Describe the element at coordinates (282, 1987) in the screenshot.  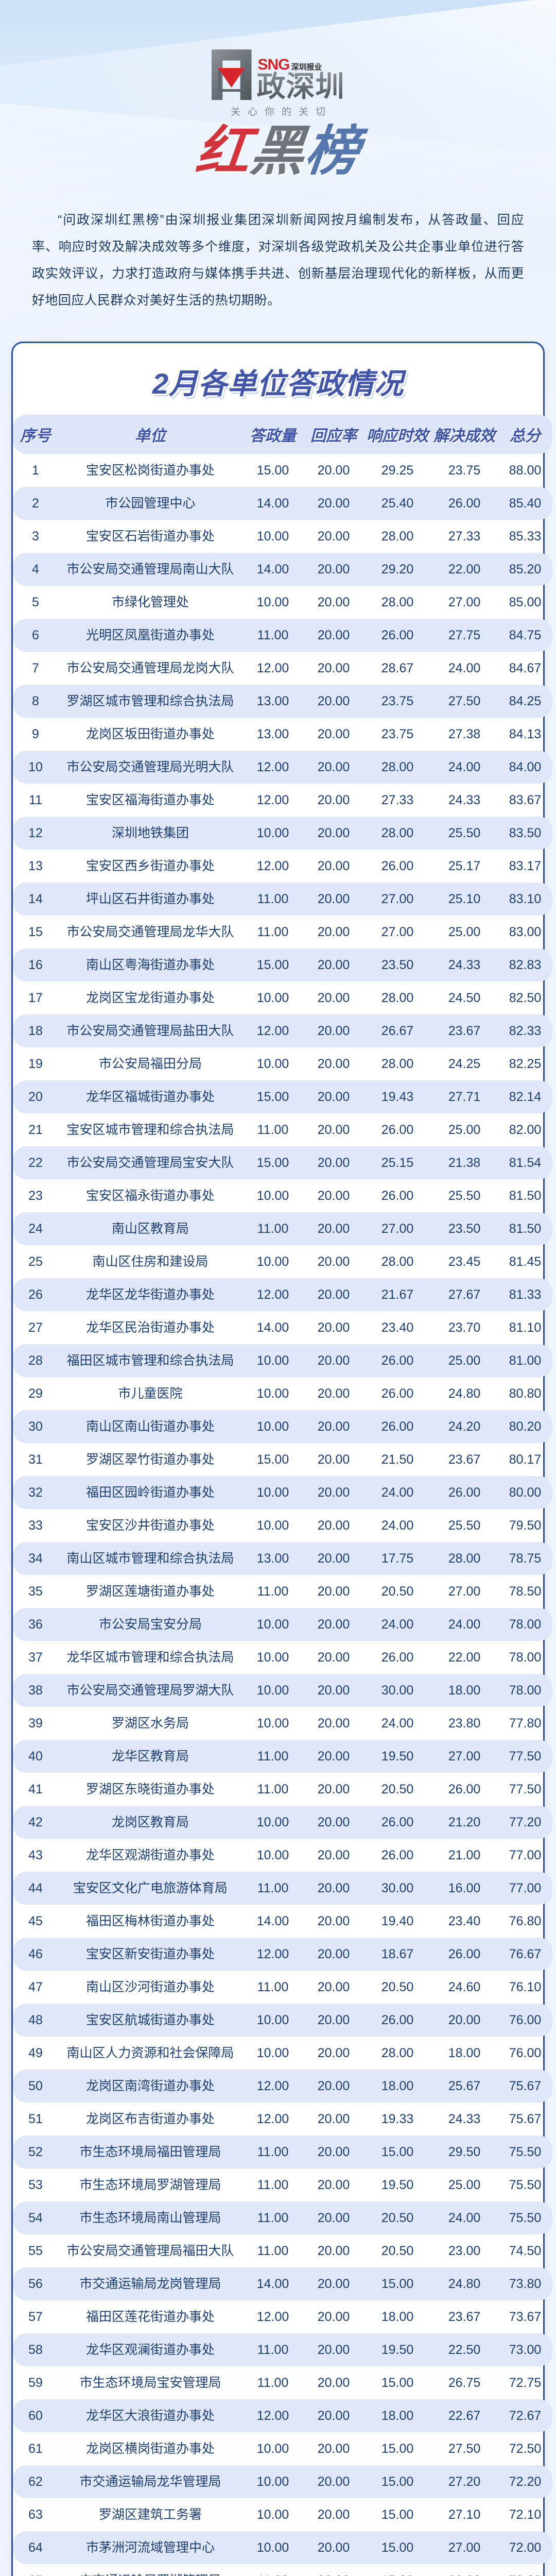
I see `table-row: 47 南山区沙河街道办事处 11.00 20.00 20.50 24.60 76.10` at that location.